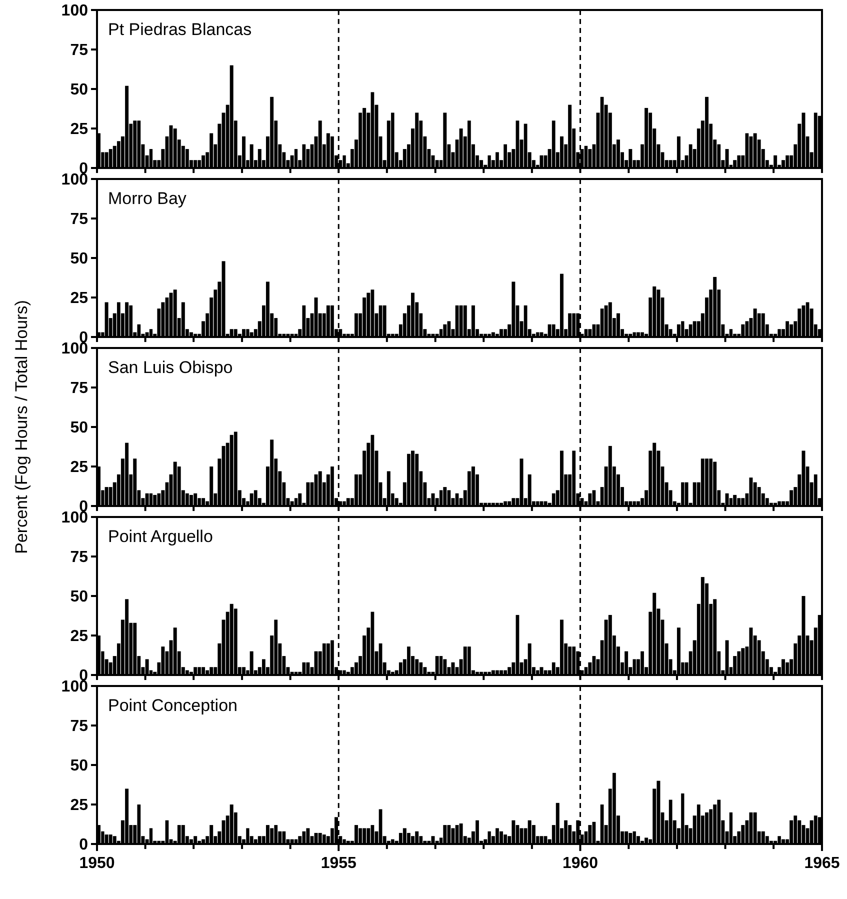  I want to click on x-tick-label: 1965, so click(822, 863).